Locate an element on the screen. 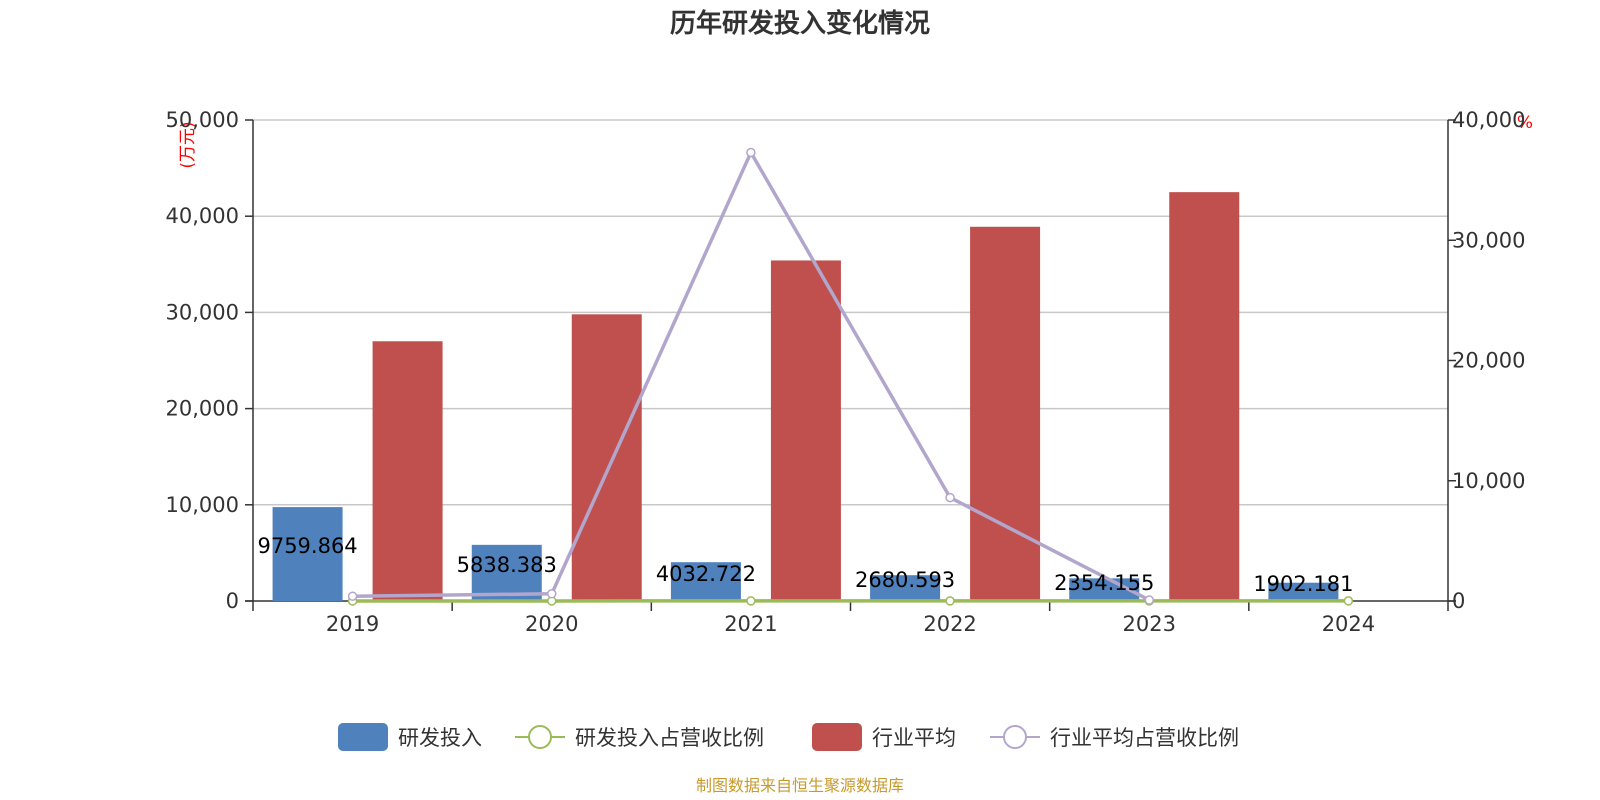 The image size is (1600, 800). data-label: 4032.722 is located at coordinates (706, 574).